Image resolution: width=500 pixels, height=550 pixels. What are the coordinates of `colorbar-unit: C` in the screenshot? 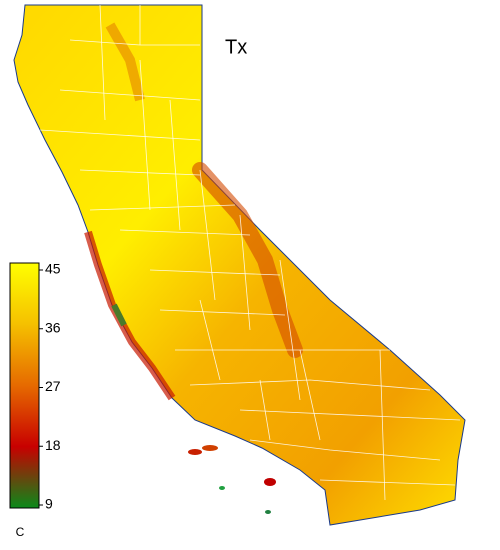 It's located at (20, 532).